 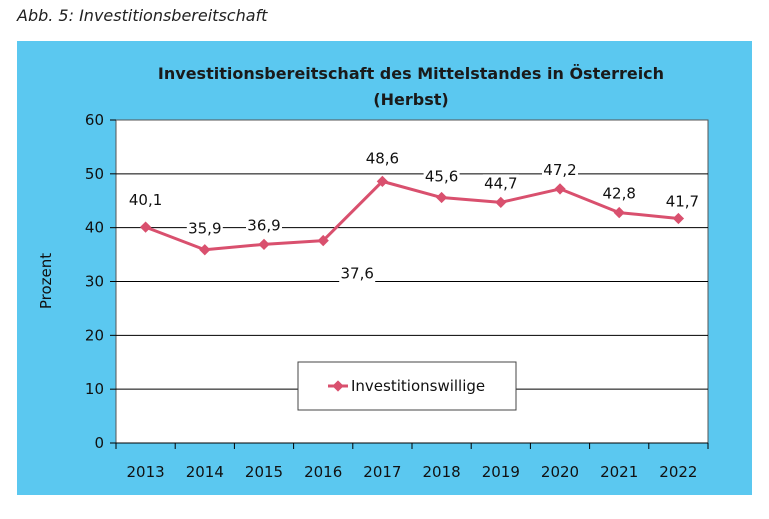 I want to click on data-label: 41,7, so click(x=682, y=202).